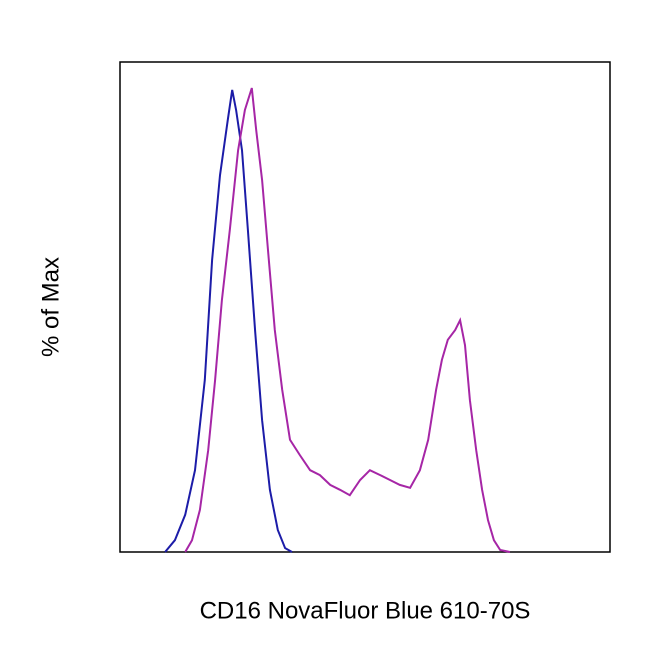 Image resolution: width=650 pixels, height=667 pixels. I want to click on y-axis-label: % of Max, so click(50, 307).